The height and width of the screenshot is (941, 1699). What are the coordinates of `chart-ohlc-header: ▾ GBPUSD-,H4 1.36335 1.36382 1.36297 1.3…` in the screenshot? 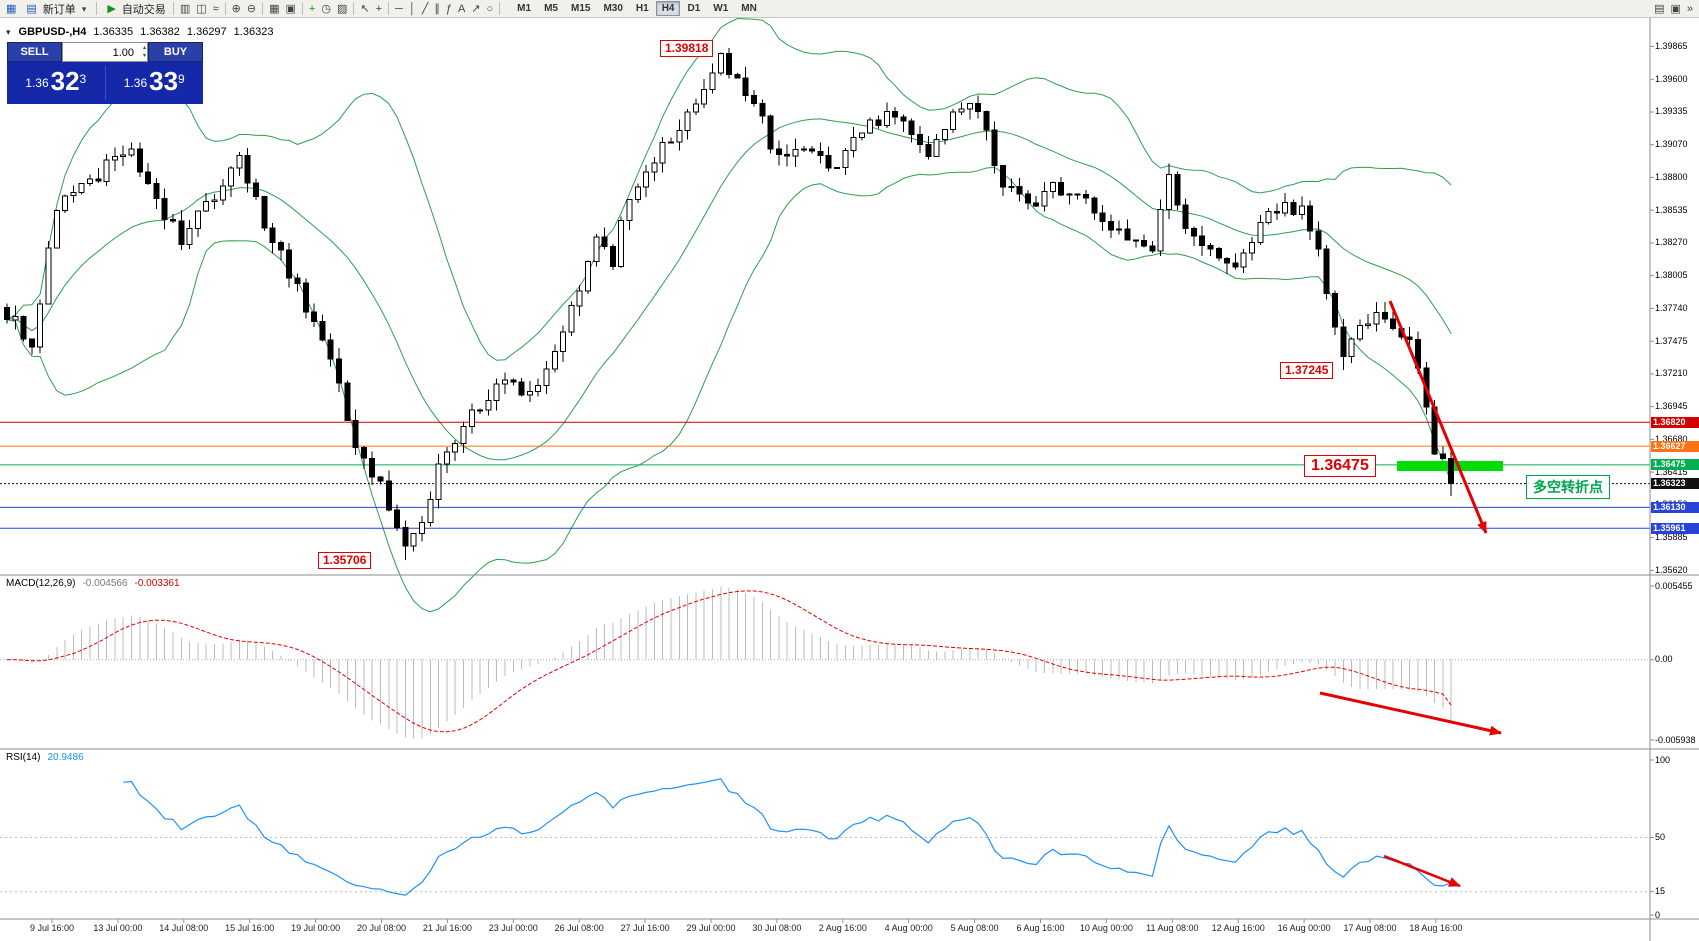 It's located at (139, 32).